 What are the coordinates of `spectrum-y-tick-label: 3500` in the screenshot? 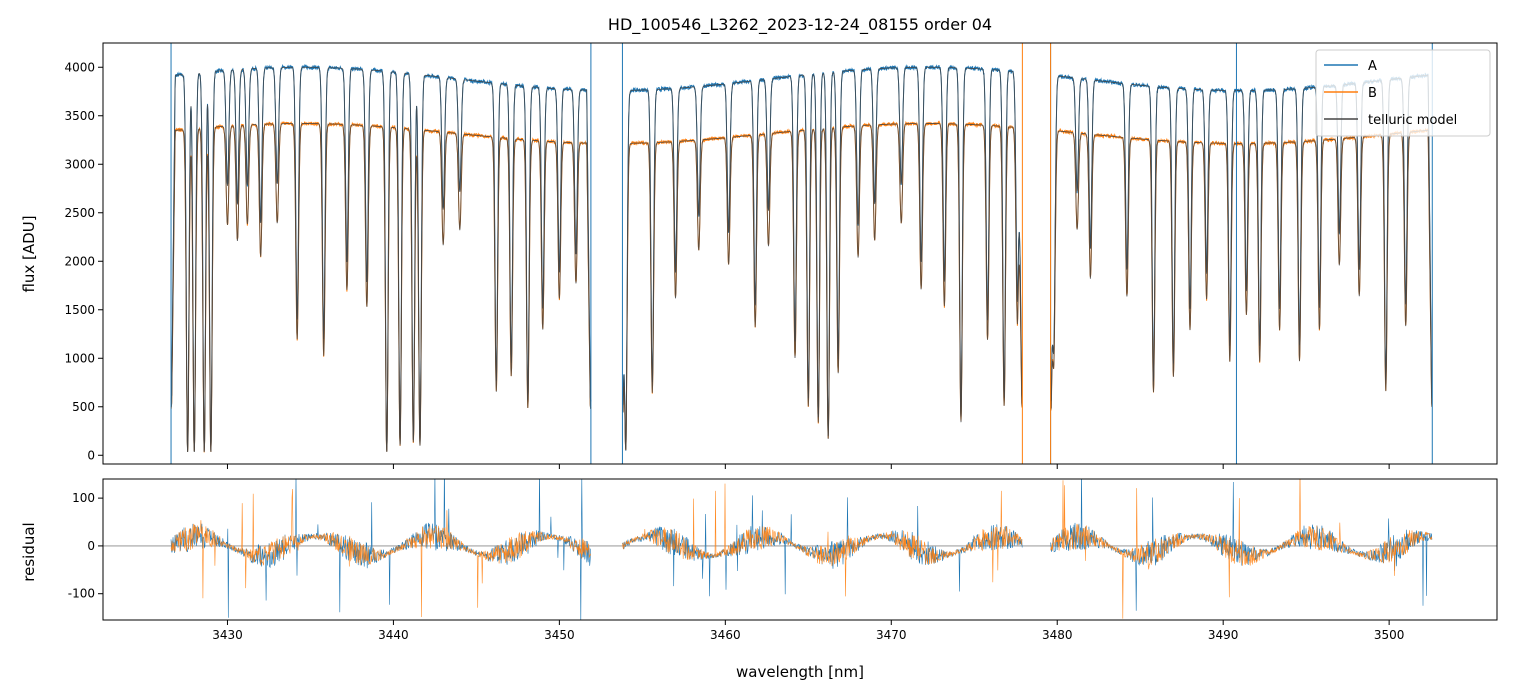 It's located at (79, 116).